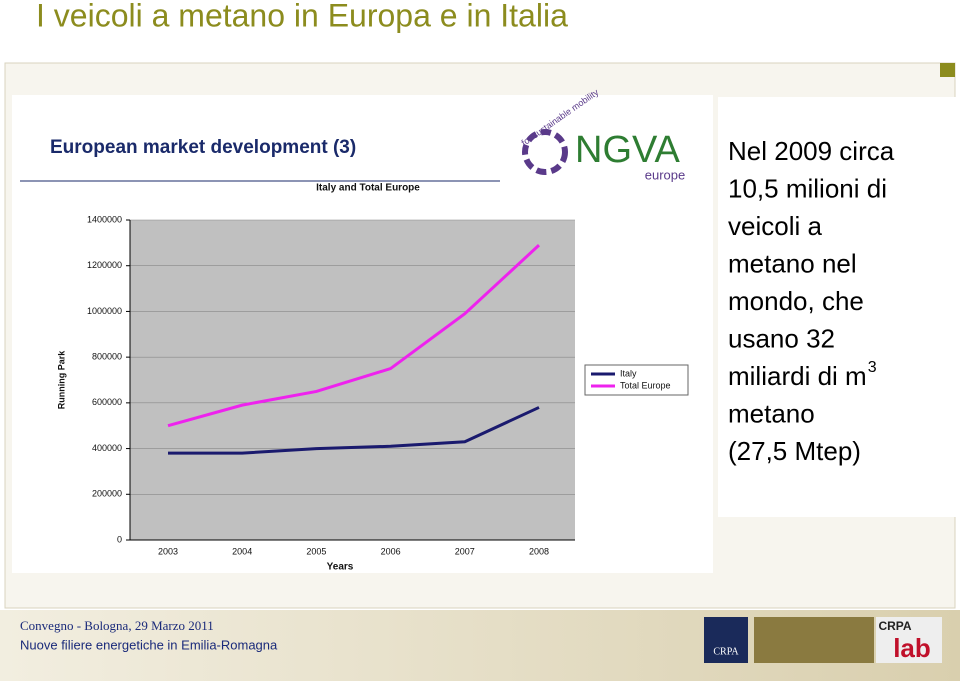 Image resolution: width=960 pixels, height=686 pixels. What do you see at coordinates (796, 301) in the screenshot?
I see `body-text: mondo, che` at bounding box center [796, 301].